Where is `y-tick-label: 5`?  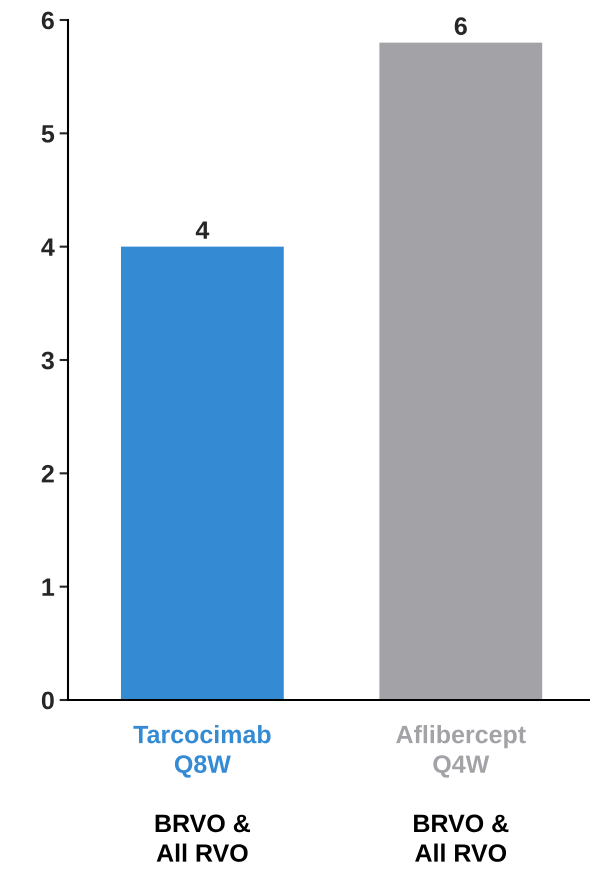
y-tick-label: 5 is located at coordinates (48, 134).